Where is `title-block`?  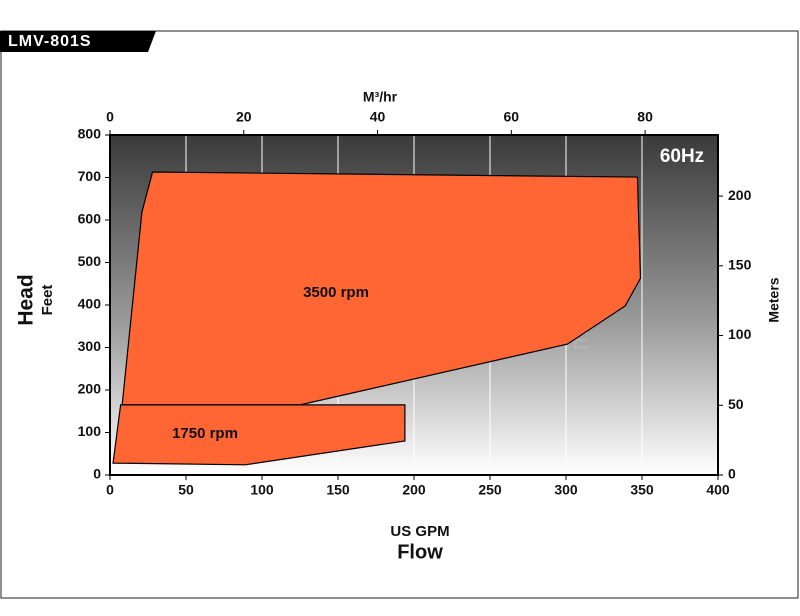 title-block is located at coordinates (78, 41).